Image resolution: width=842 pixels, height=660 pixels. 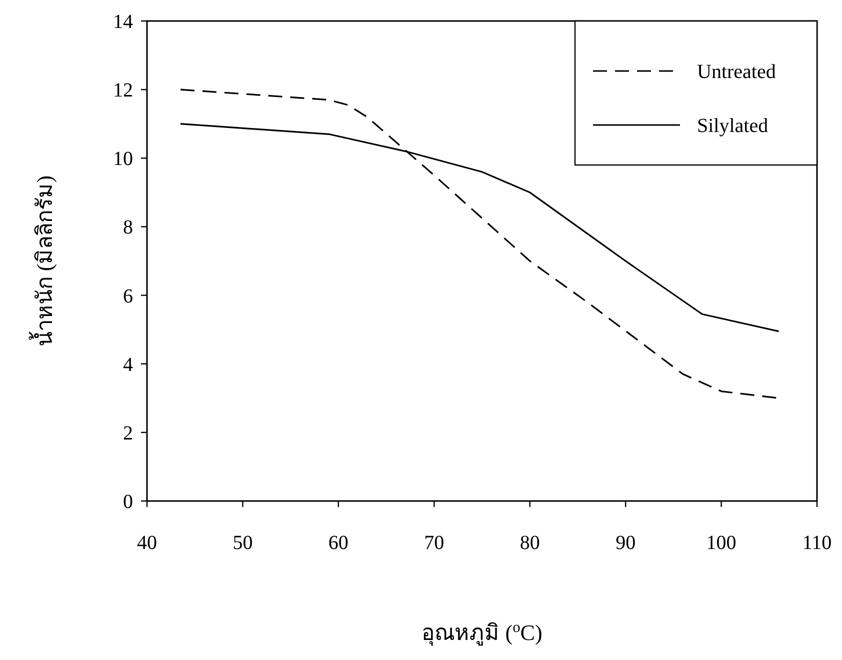 What do you see at coordinates (482, 632) in the screenshot?
I see `x-axis-title: อุณหภูมิ ($^{o}$C)` at bounding box center [482, 632].